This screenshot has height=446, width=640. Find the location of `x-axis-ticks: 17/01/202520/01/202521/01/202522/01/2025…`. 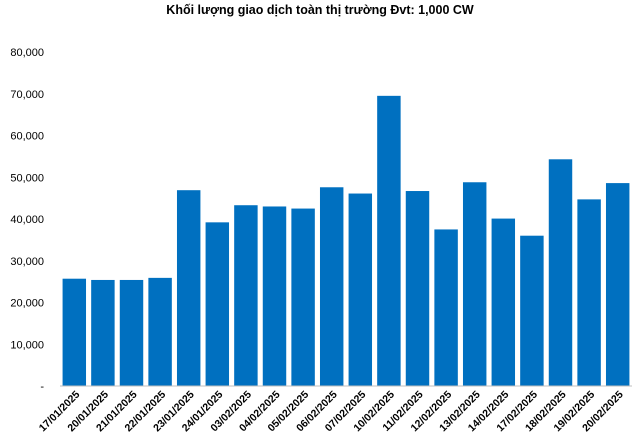

x-axis-ticks: 17/01/202520/01/202521/01/202522/01/2025… is located at coordinates (331, 412).